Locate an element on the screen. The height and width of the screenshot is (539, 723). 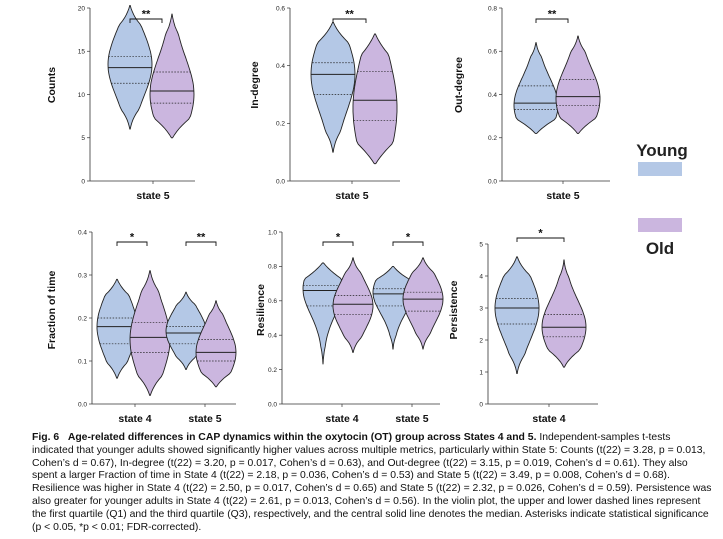
y-axis-title: Out-degree is located at coordinates (459, 85).